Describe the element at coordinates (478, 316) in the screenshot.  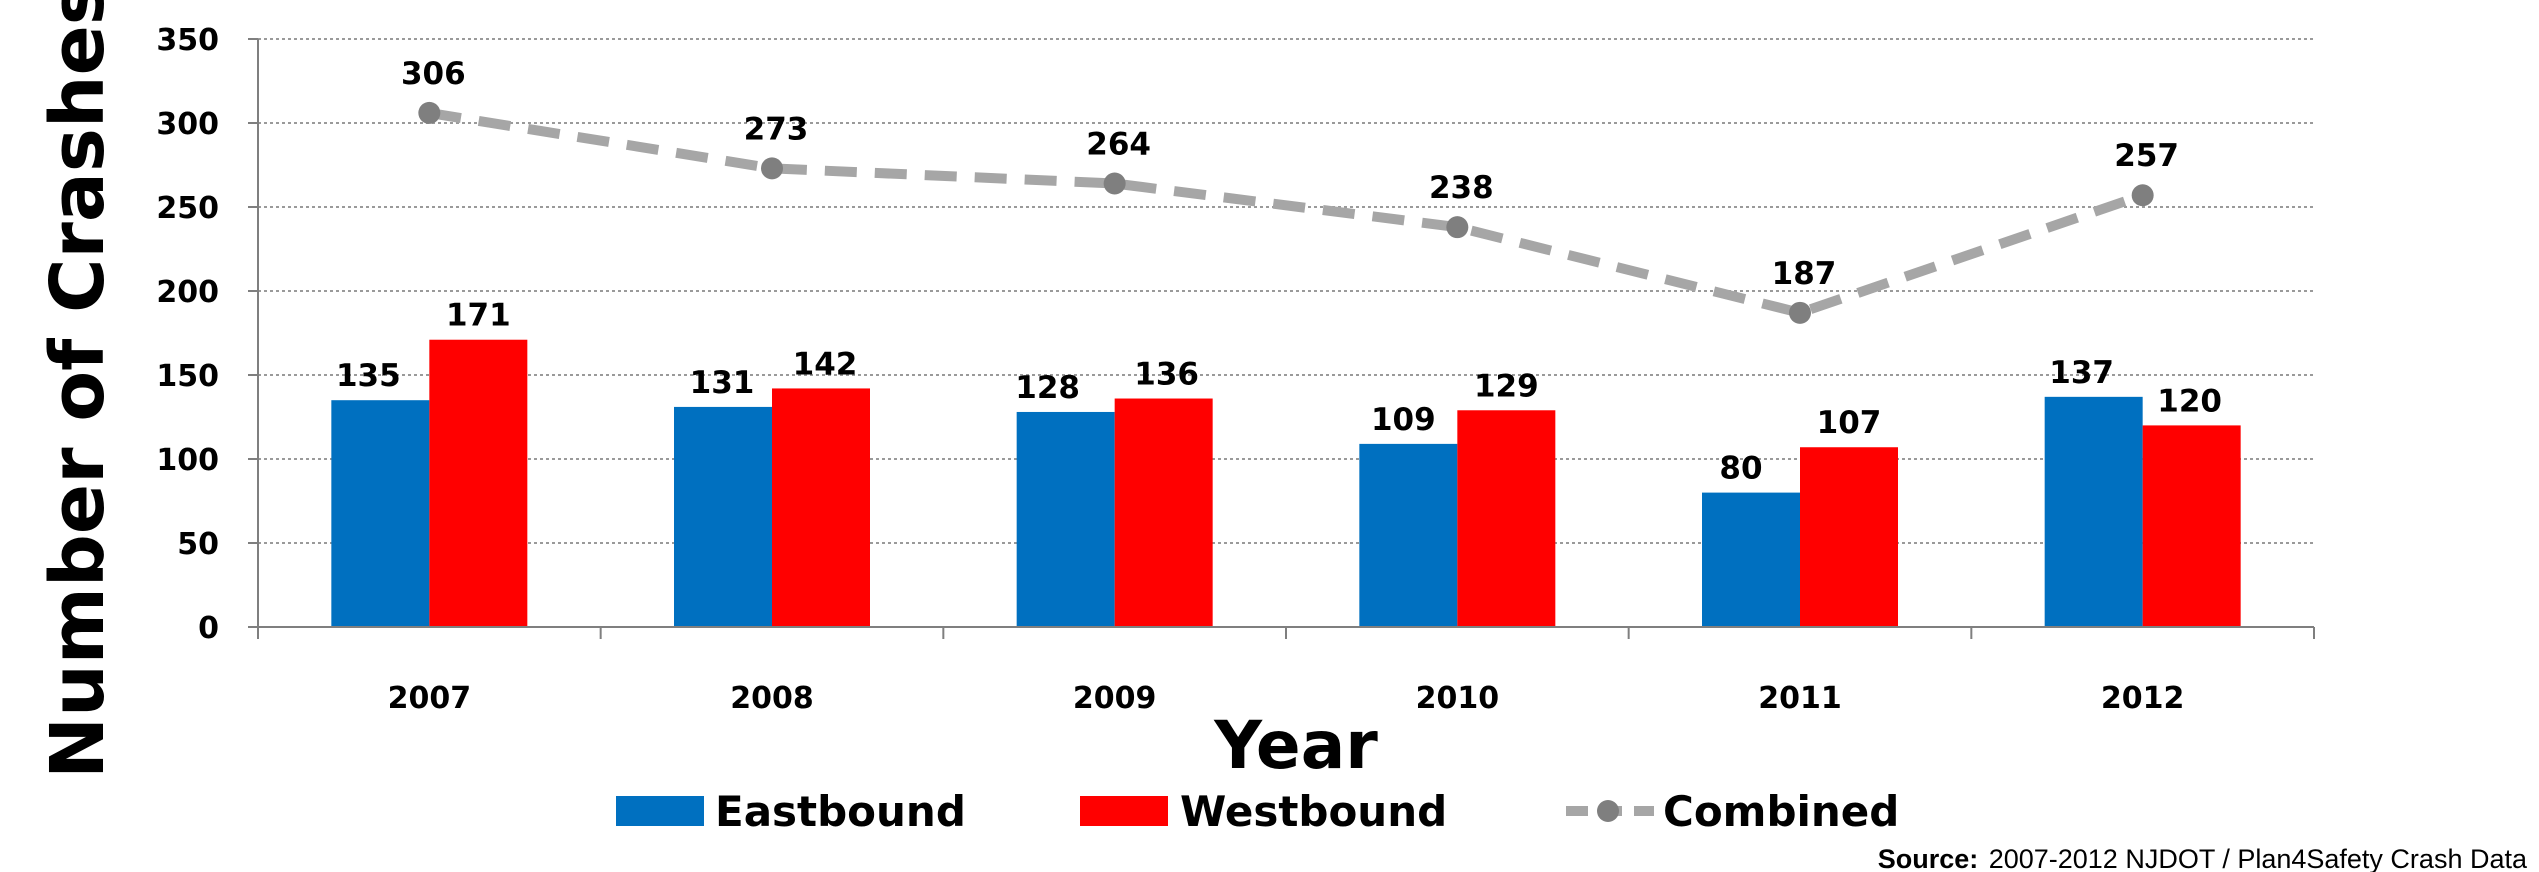
I see `data-label-westbound: 171` at that location.